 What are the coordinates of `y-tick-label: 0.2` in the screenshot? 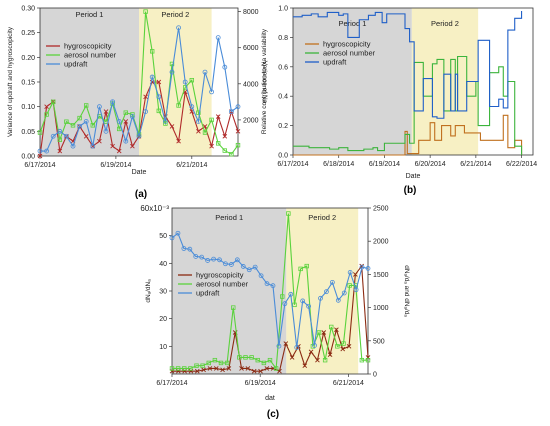 It's located at (283, 126).